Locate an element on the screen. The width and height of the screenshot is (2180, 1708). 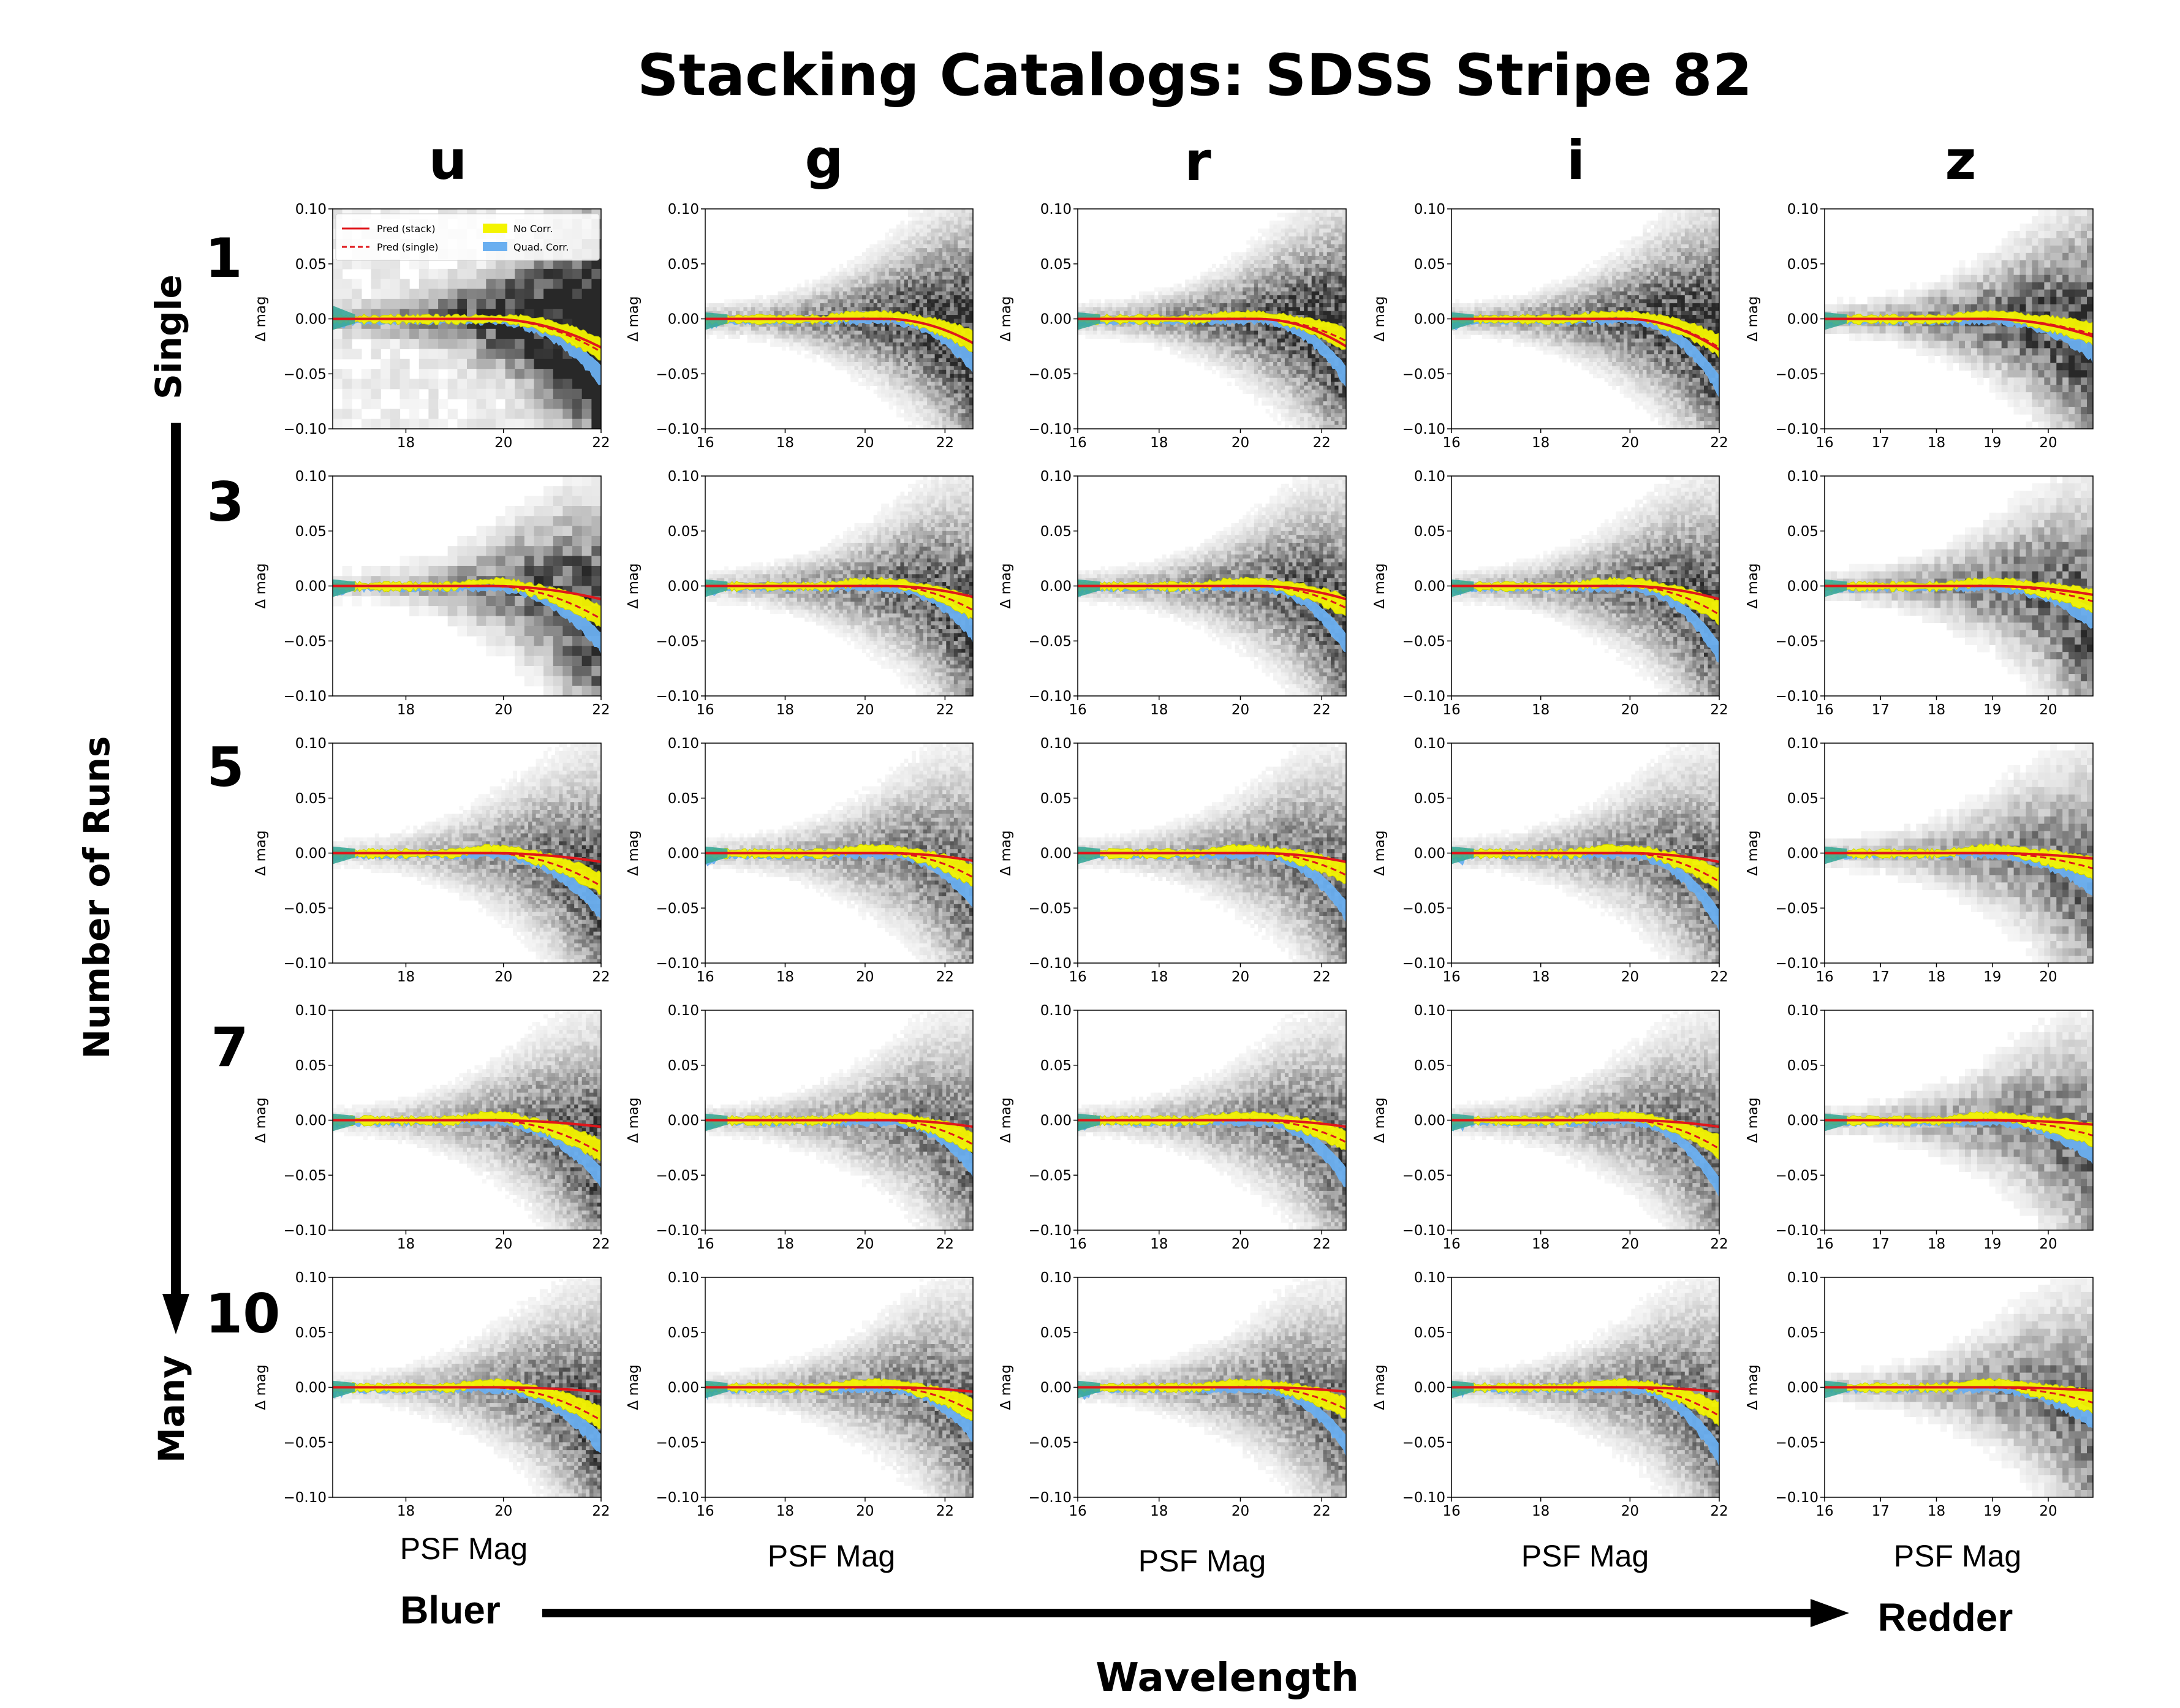
row-axis-label: Number of Runs is located at coordinates (97, 897).